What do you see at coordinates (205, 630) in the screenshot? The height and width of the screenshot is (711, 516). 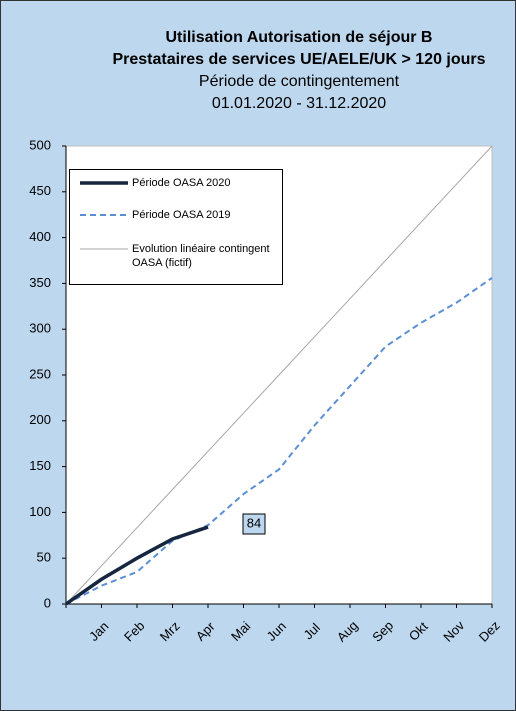 I see `x-tick-label: Apr` at bounding box center [205, 630].